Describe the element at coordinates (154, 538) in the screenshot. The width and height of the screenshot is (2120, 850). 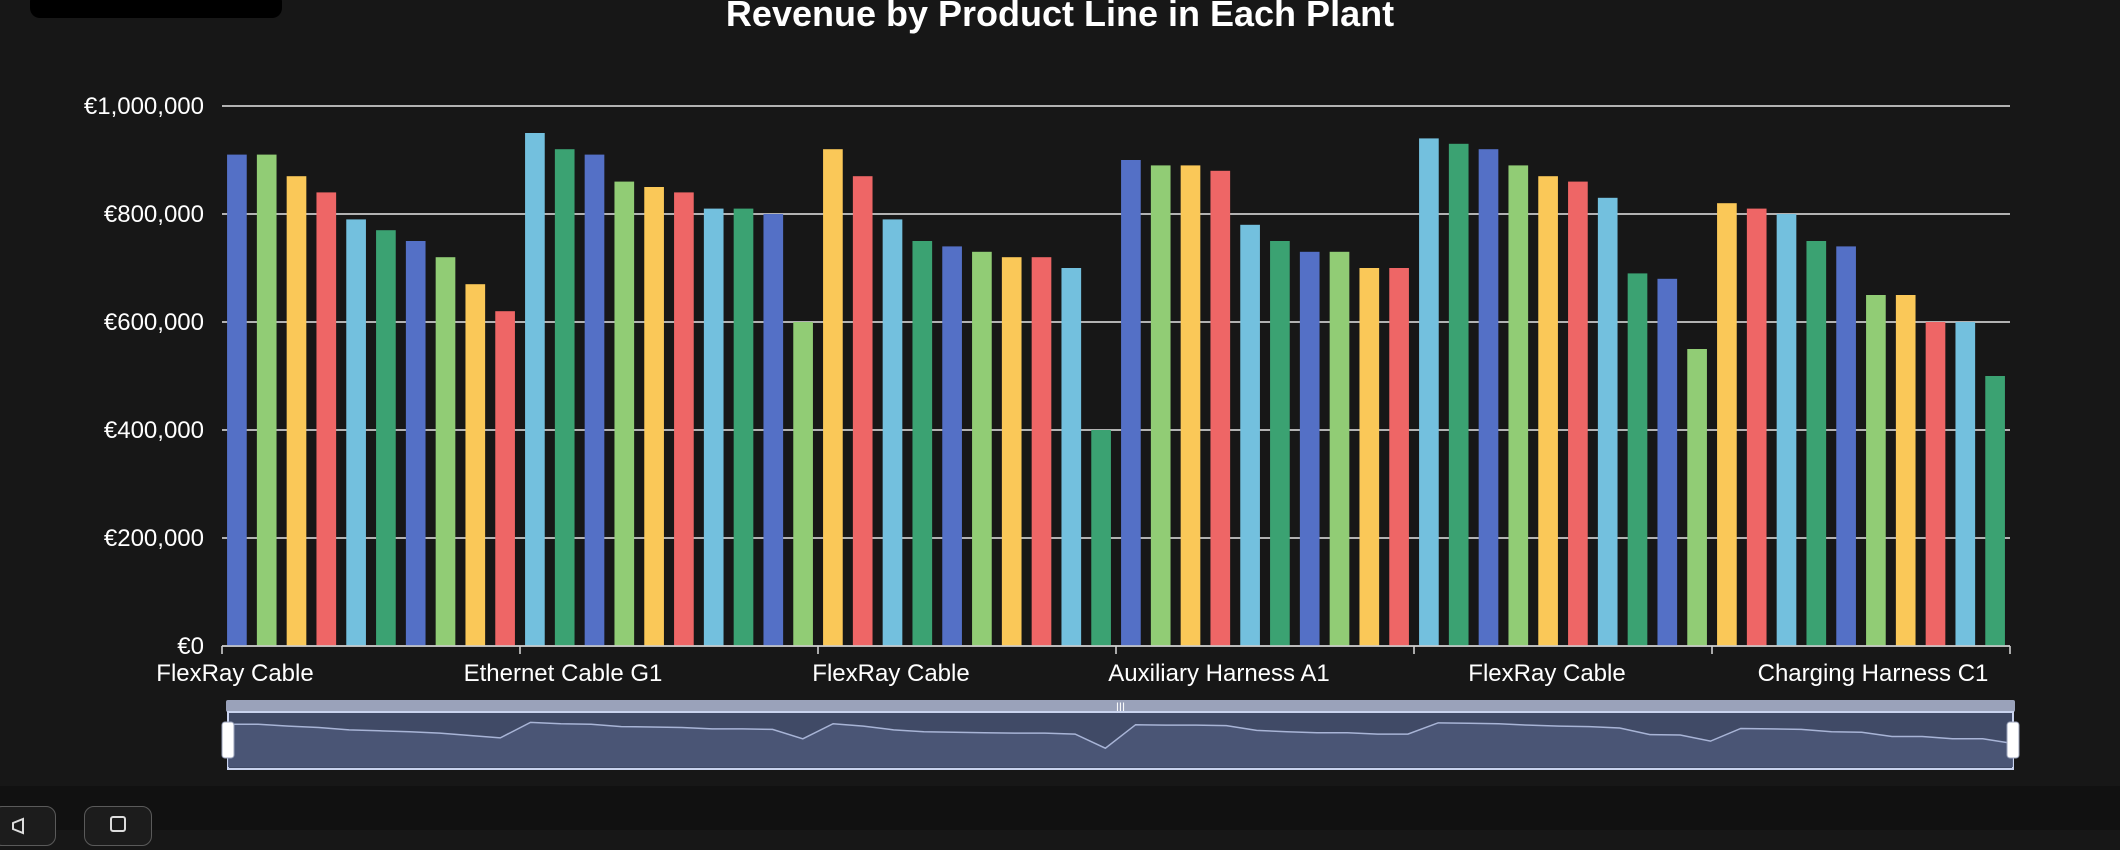
I see `y-tick-label: €200,000` at that location.